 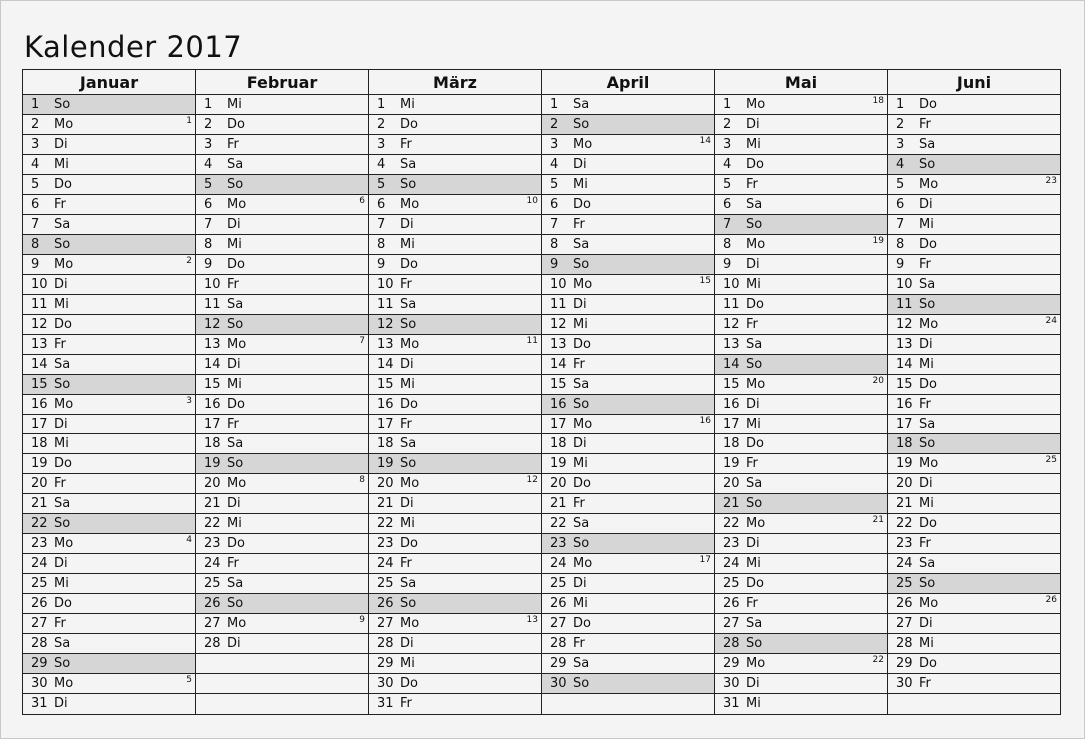 I want to click on day-cell: 22 Mo 21, so click(x=801, y=524).